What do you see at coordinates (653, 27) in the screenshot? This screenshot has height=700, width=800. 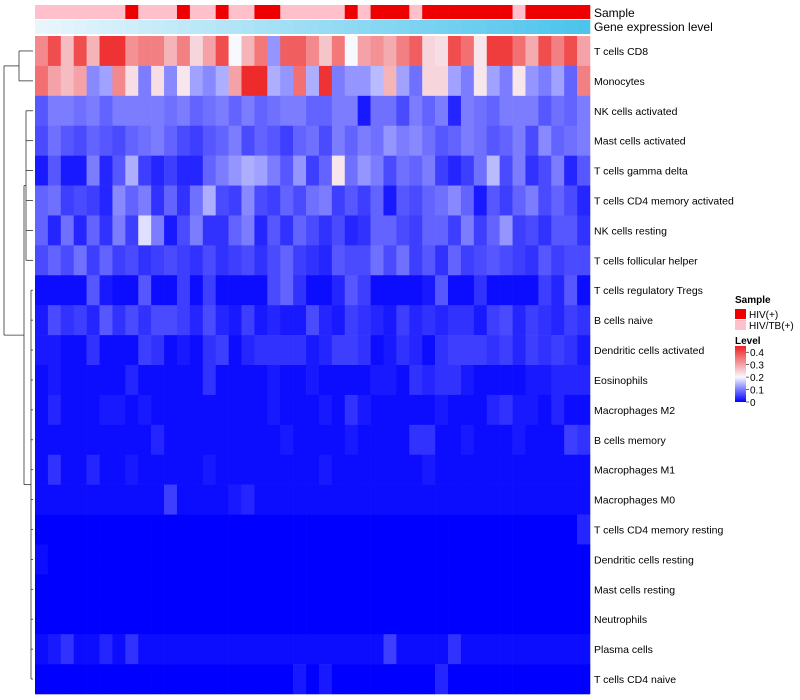 I see `annotation-label-gene-expression: Gene expression level` at bounding box center [653, 27].